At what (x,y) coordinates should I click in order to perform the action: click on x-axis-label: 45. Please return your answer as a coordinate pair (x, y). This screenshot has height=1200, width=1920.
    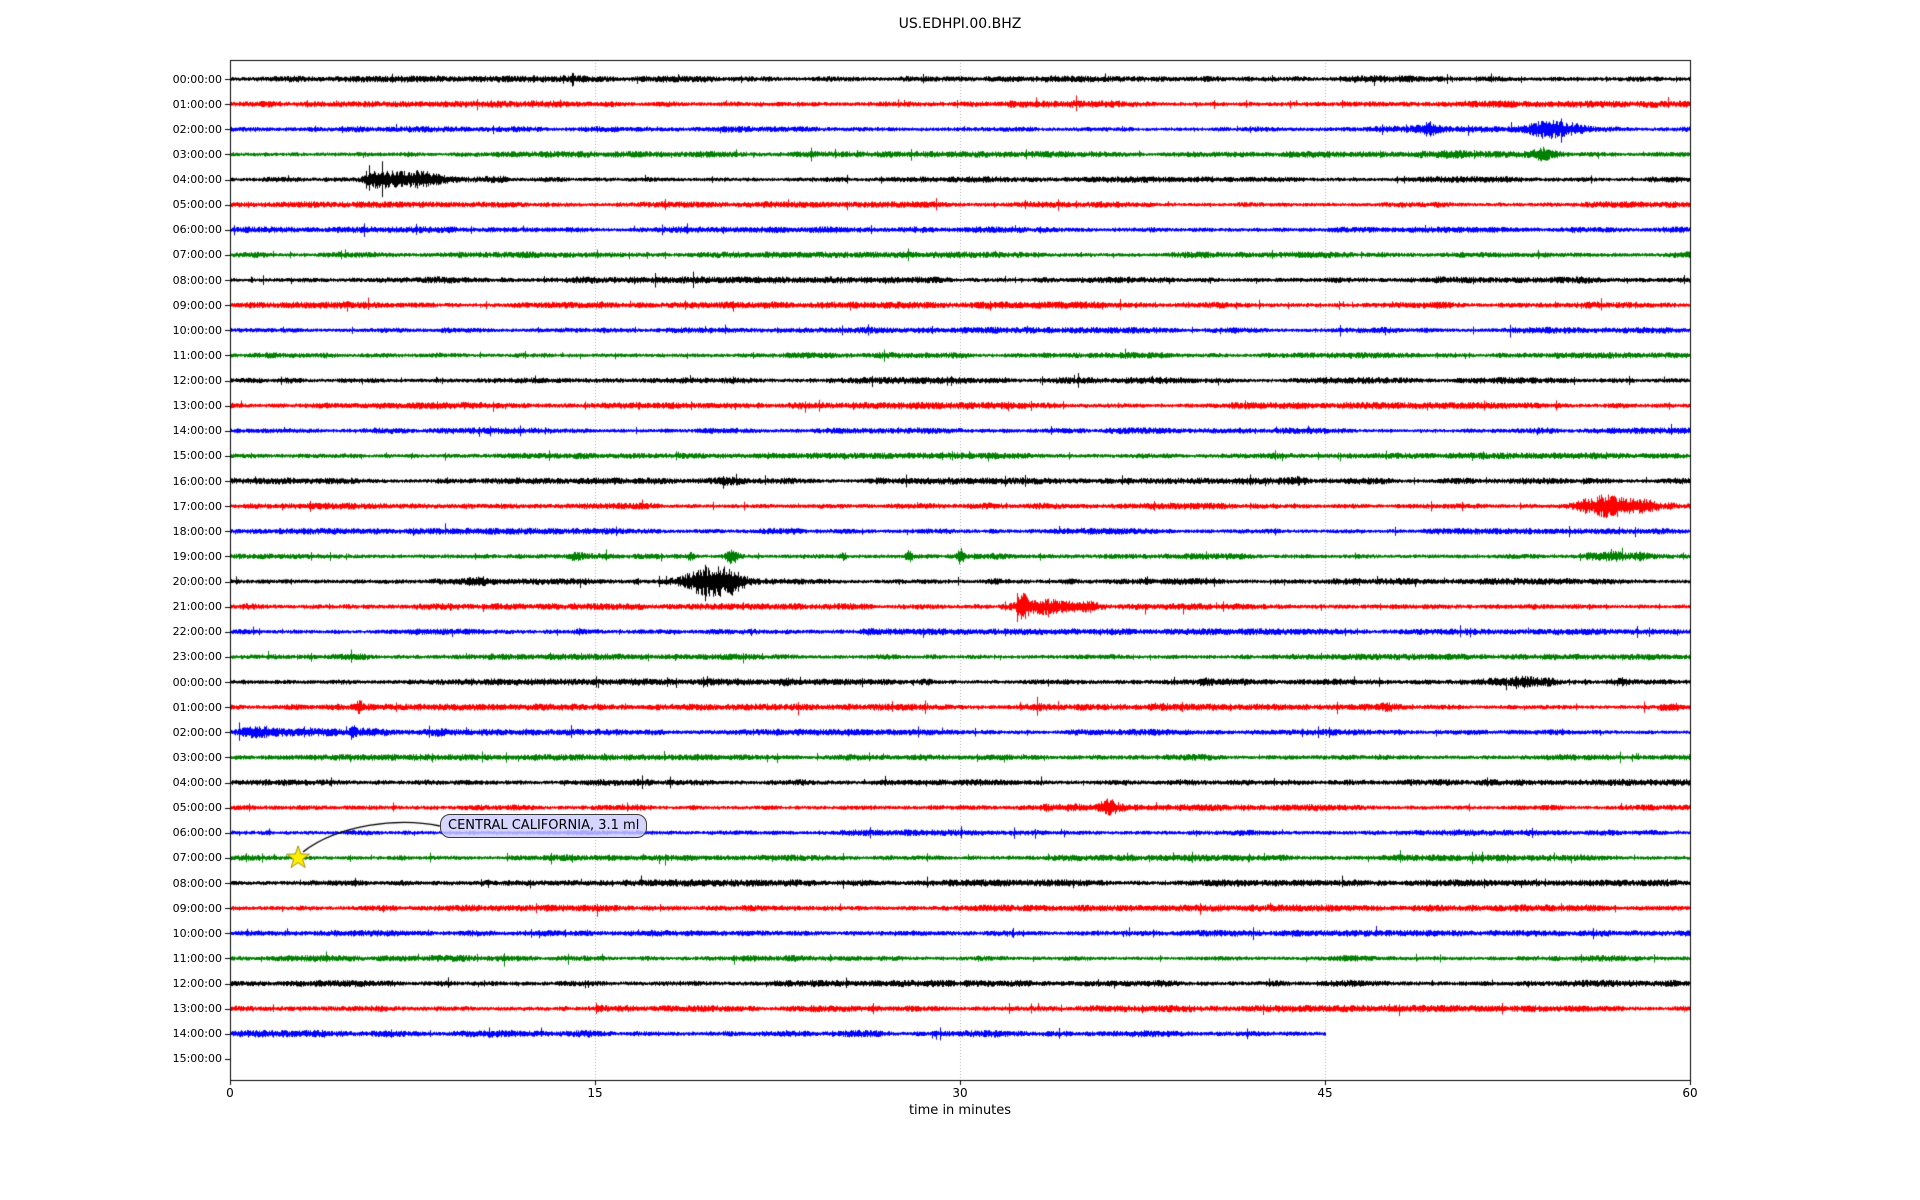
    Looking at the image, I should click on (1325, 1093).